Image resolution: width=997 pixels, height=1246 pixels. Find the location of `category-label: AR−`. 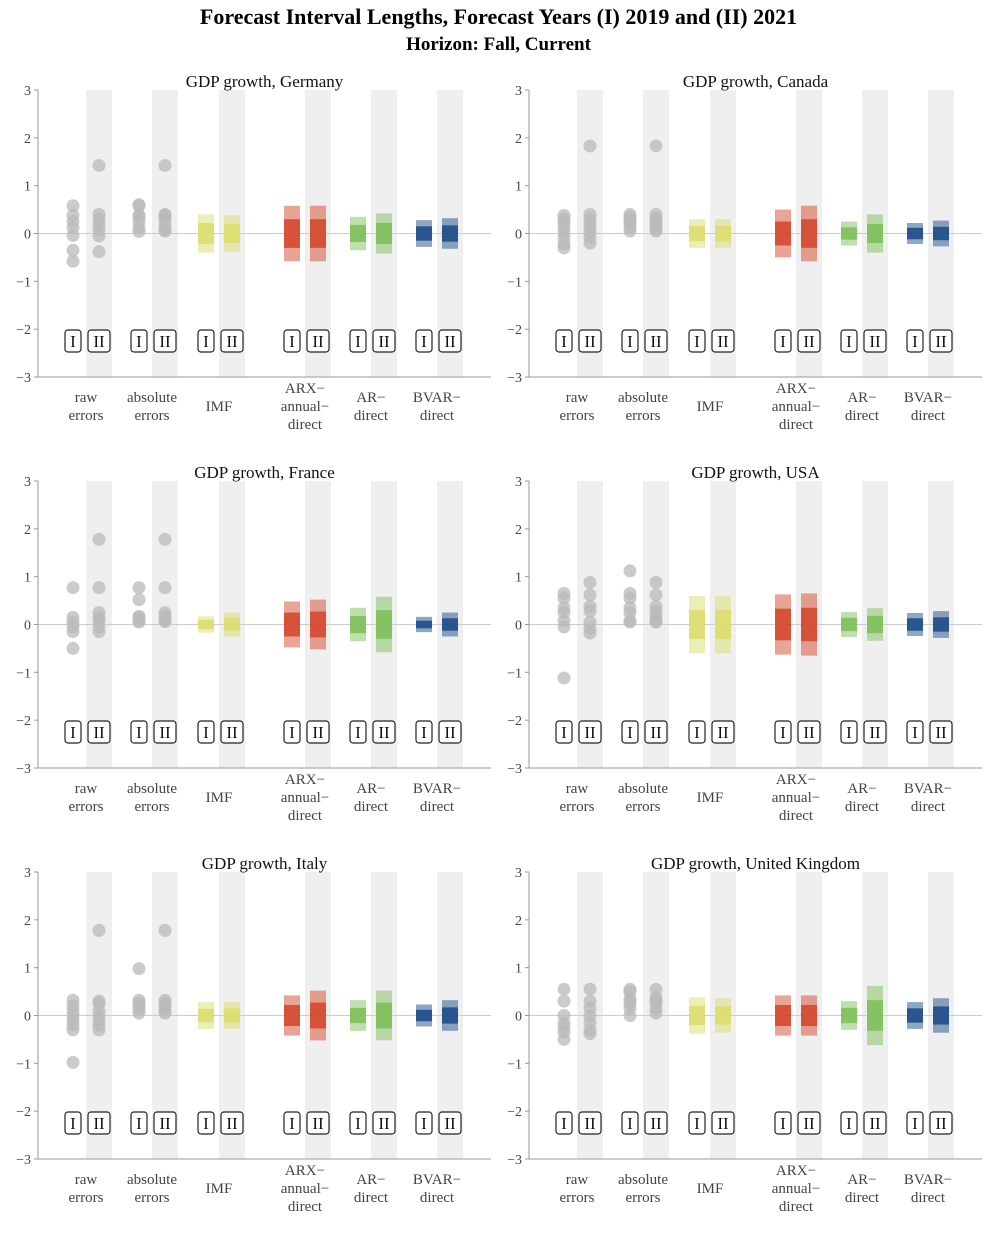

category-label: AR− is located at coordinates (370, 398).